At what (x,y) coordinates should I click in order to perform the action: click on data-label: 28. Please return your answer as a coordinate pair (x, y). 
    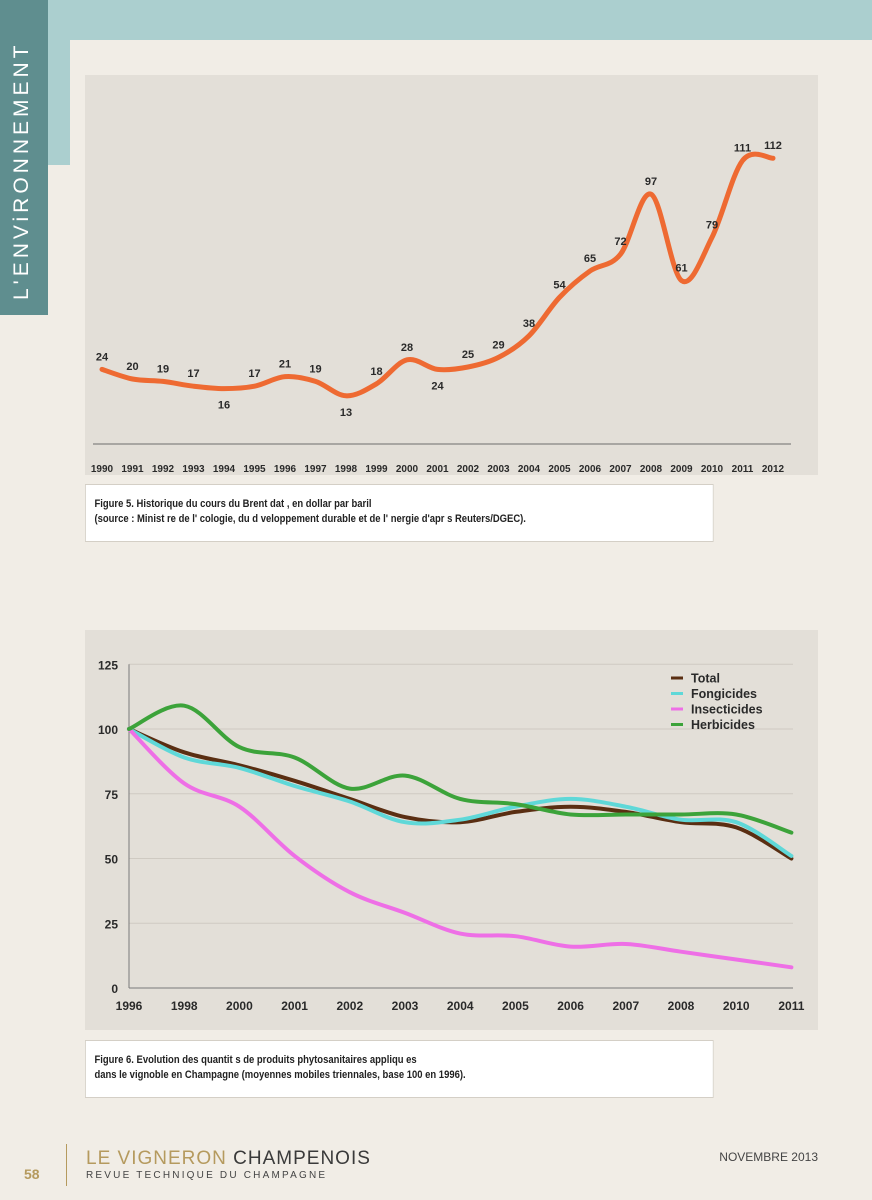
    Looking at the image, I should click on (407, 348).